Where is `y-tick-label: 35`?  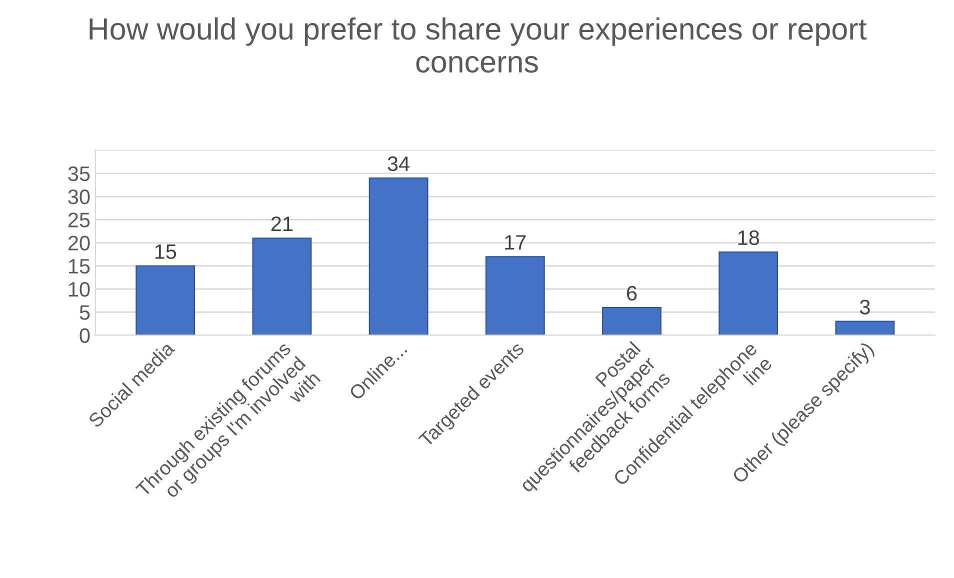
y-tick-label: 35 is located at coordinates (79, 174).